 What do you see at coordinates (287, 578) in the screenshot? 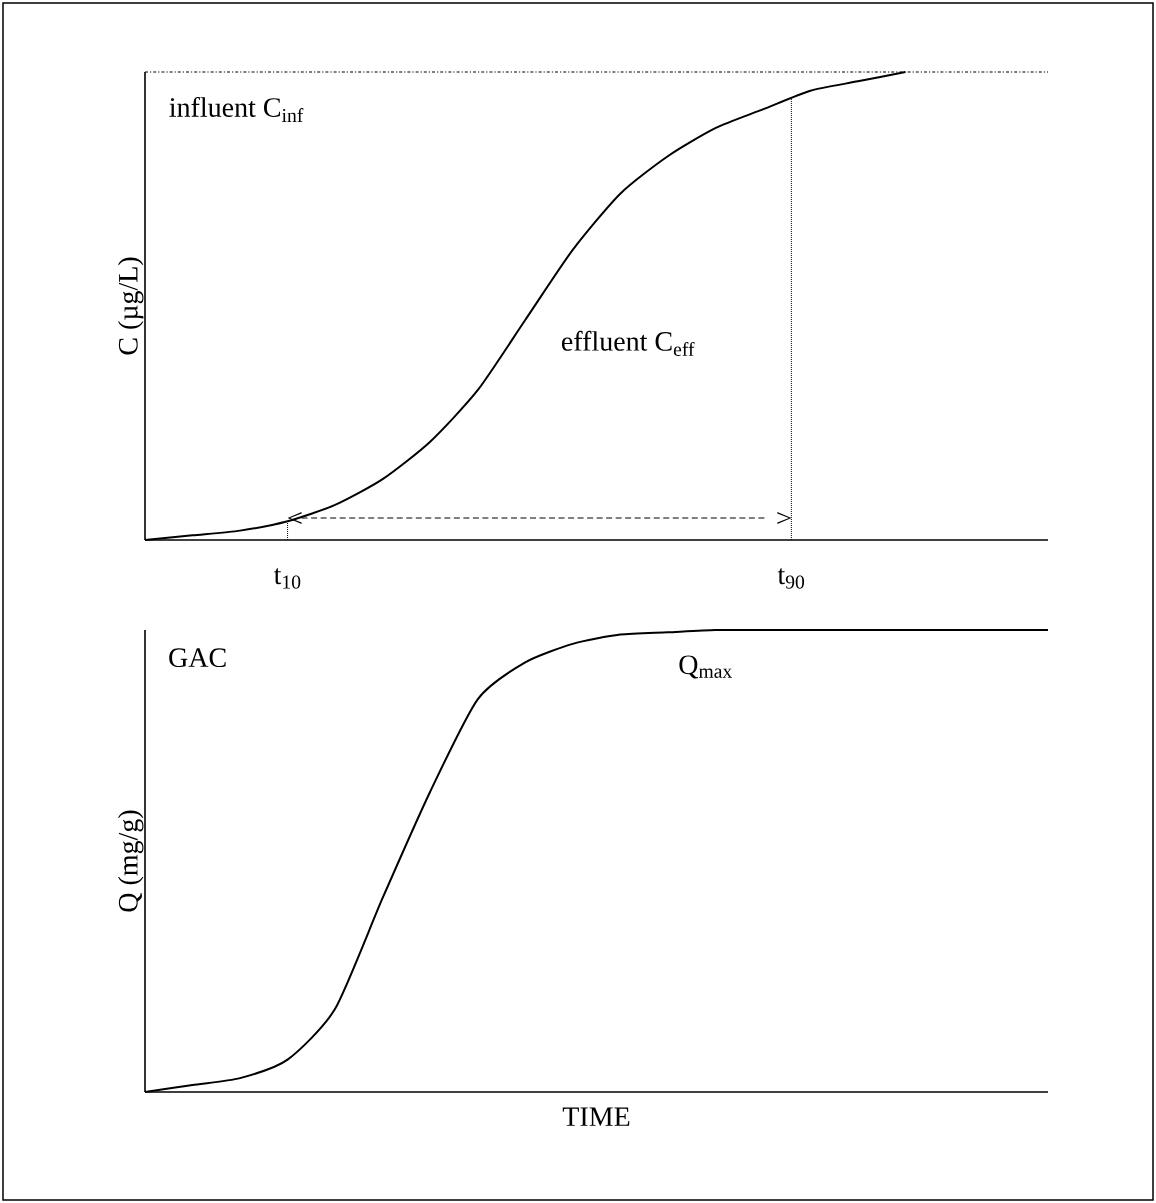
I see `text: t$_{10}$` at bounding box center [287, 578].